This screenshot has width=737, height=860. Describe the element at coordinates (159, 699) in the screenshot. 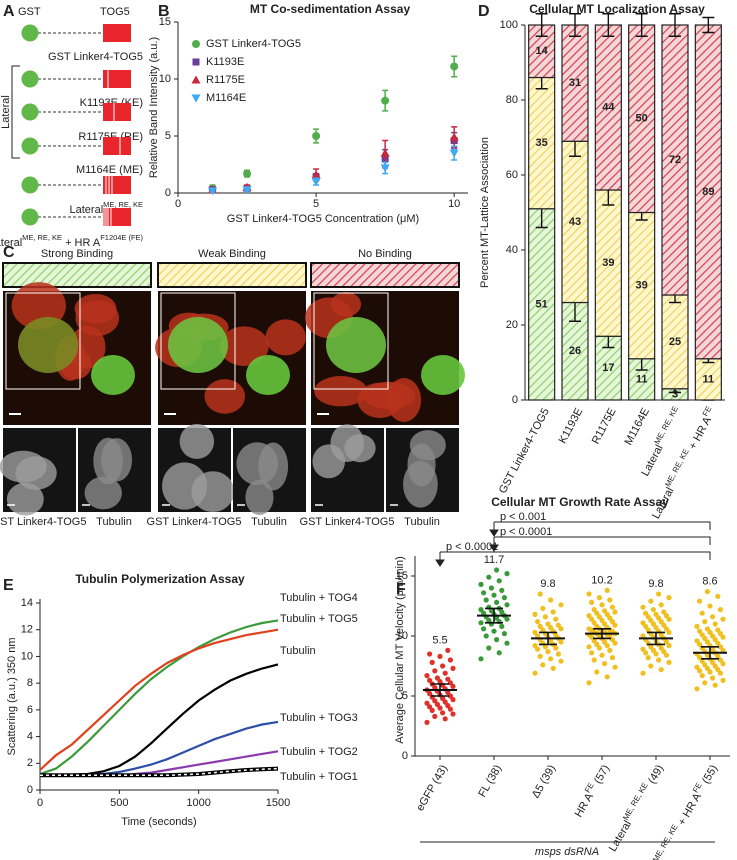

I see `series-line` at that location.